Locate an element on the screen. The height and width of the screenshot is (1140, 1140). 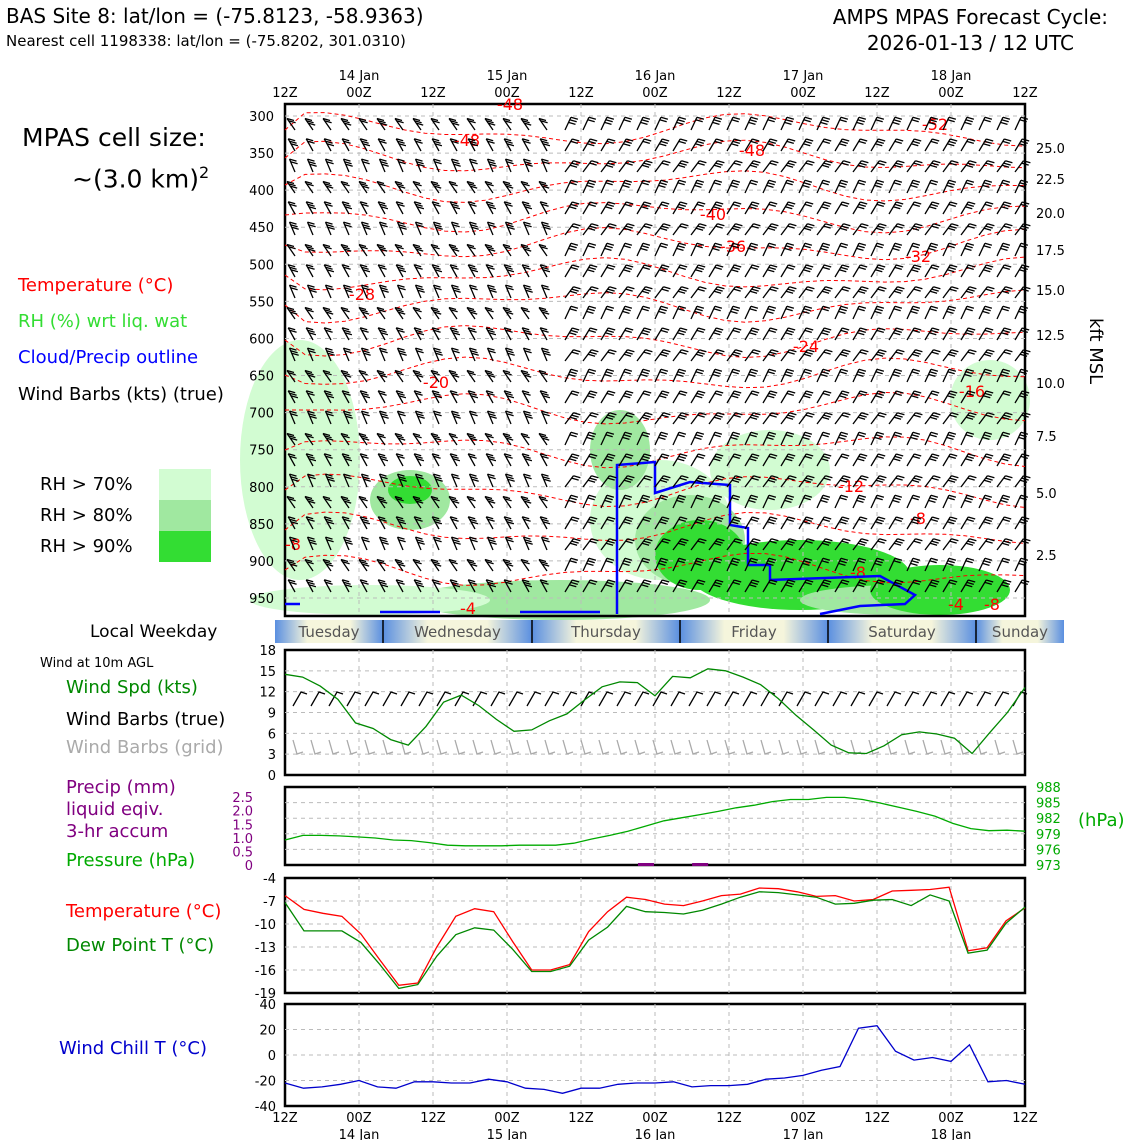
temperature-contour-label: -12 is located at coordinates (851, 486).